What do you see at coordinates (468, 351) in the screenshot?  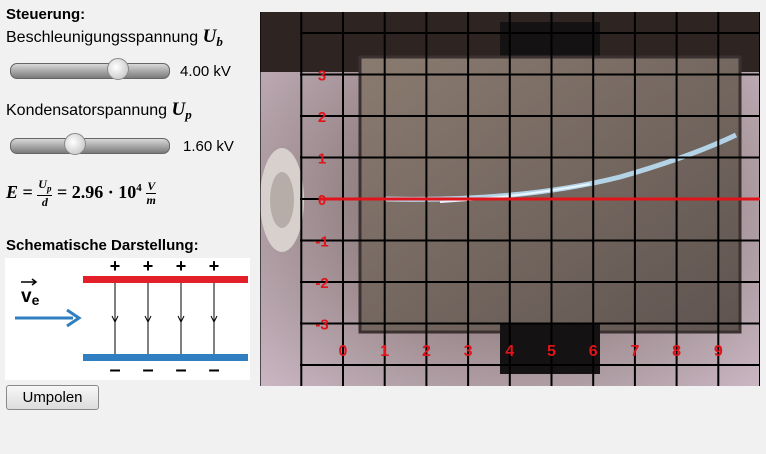 I see `x-label: 3` at bounding box center [468, 351].